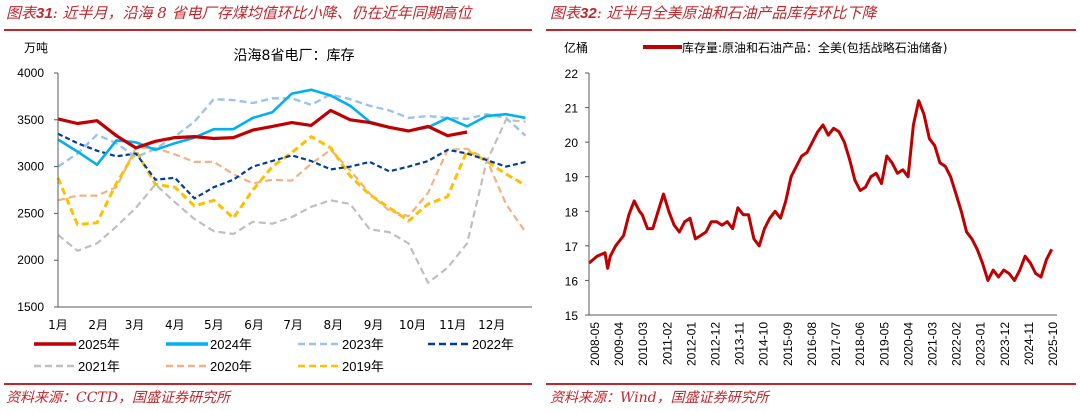 The width and height of the screenshot is (1080, 411). Describe the element at coordinates (572, 247) in the screenshot. I see `right-y-tick-label: 17` at that location.